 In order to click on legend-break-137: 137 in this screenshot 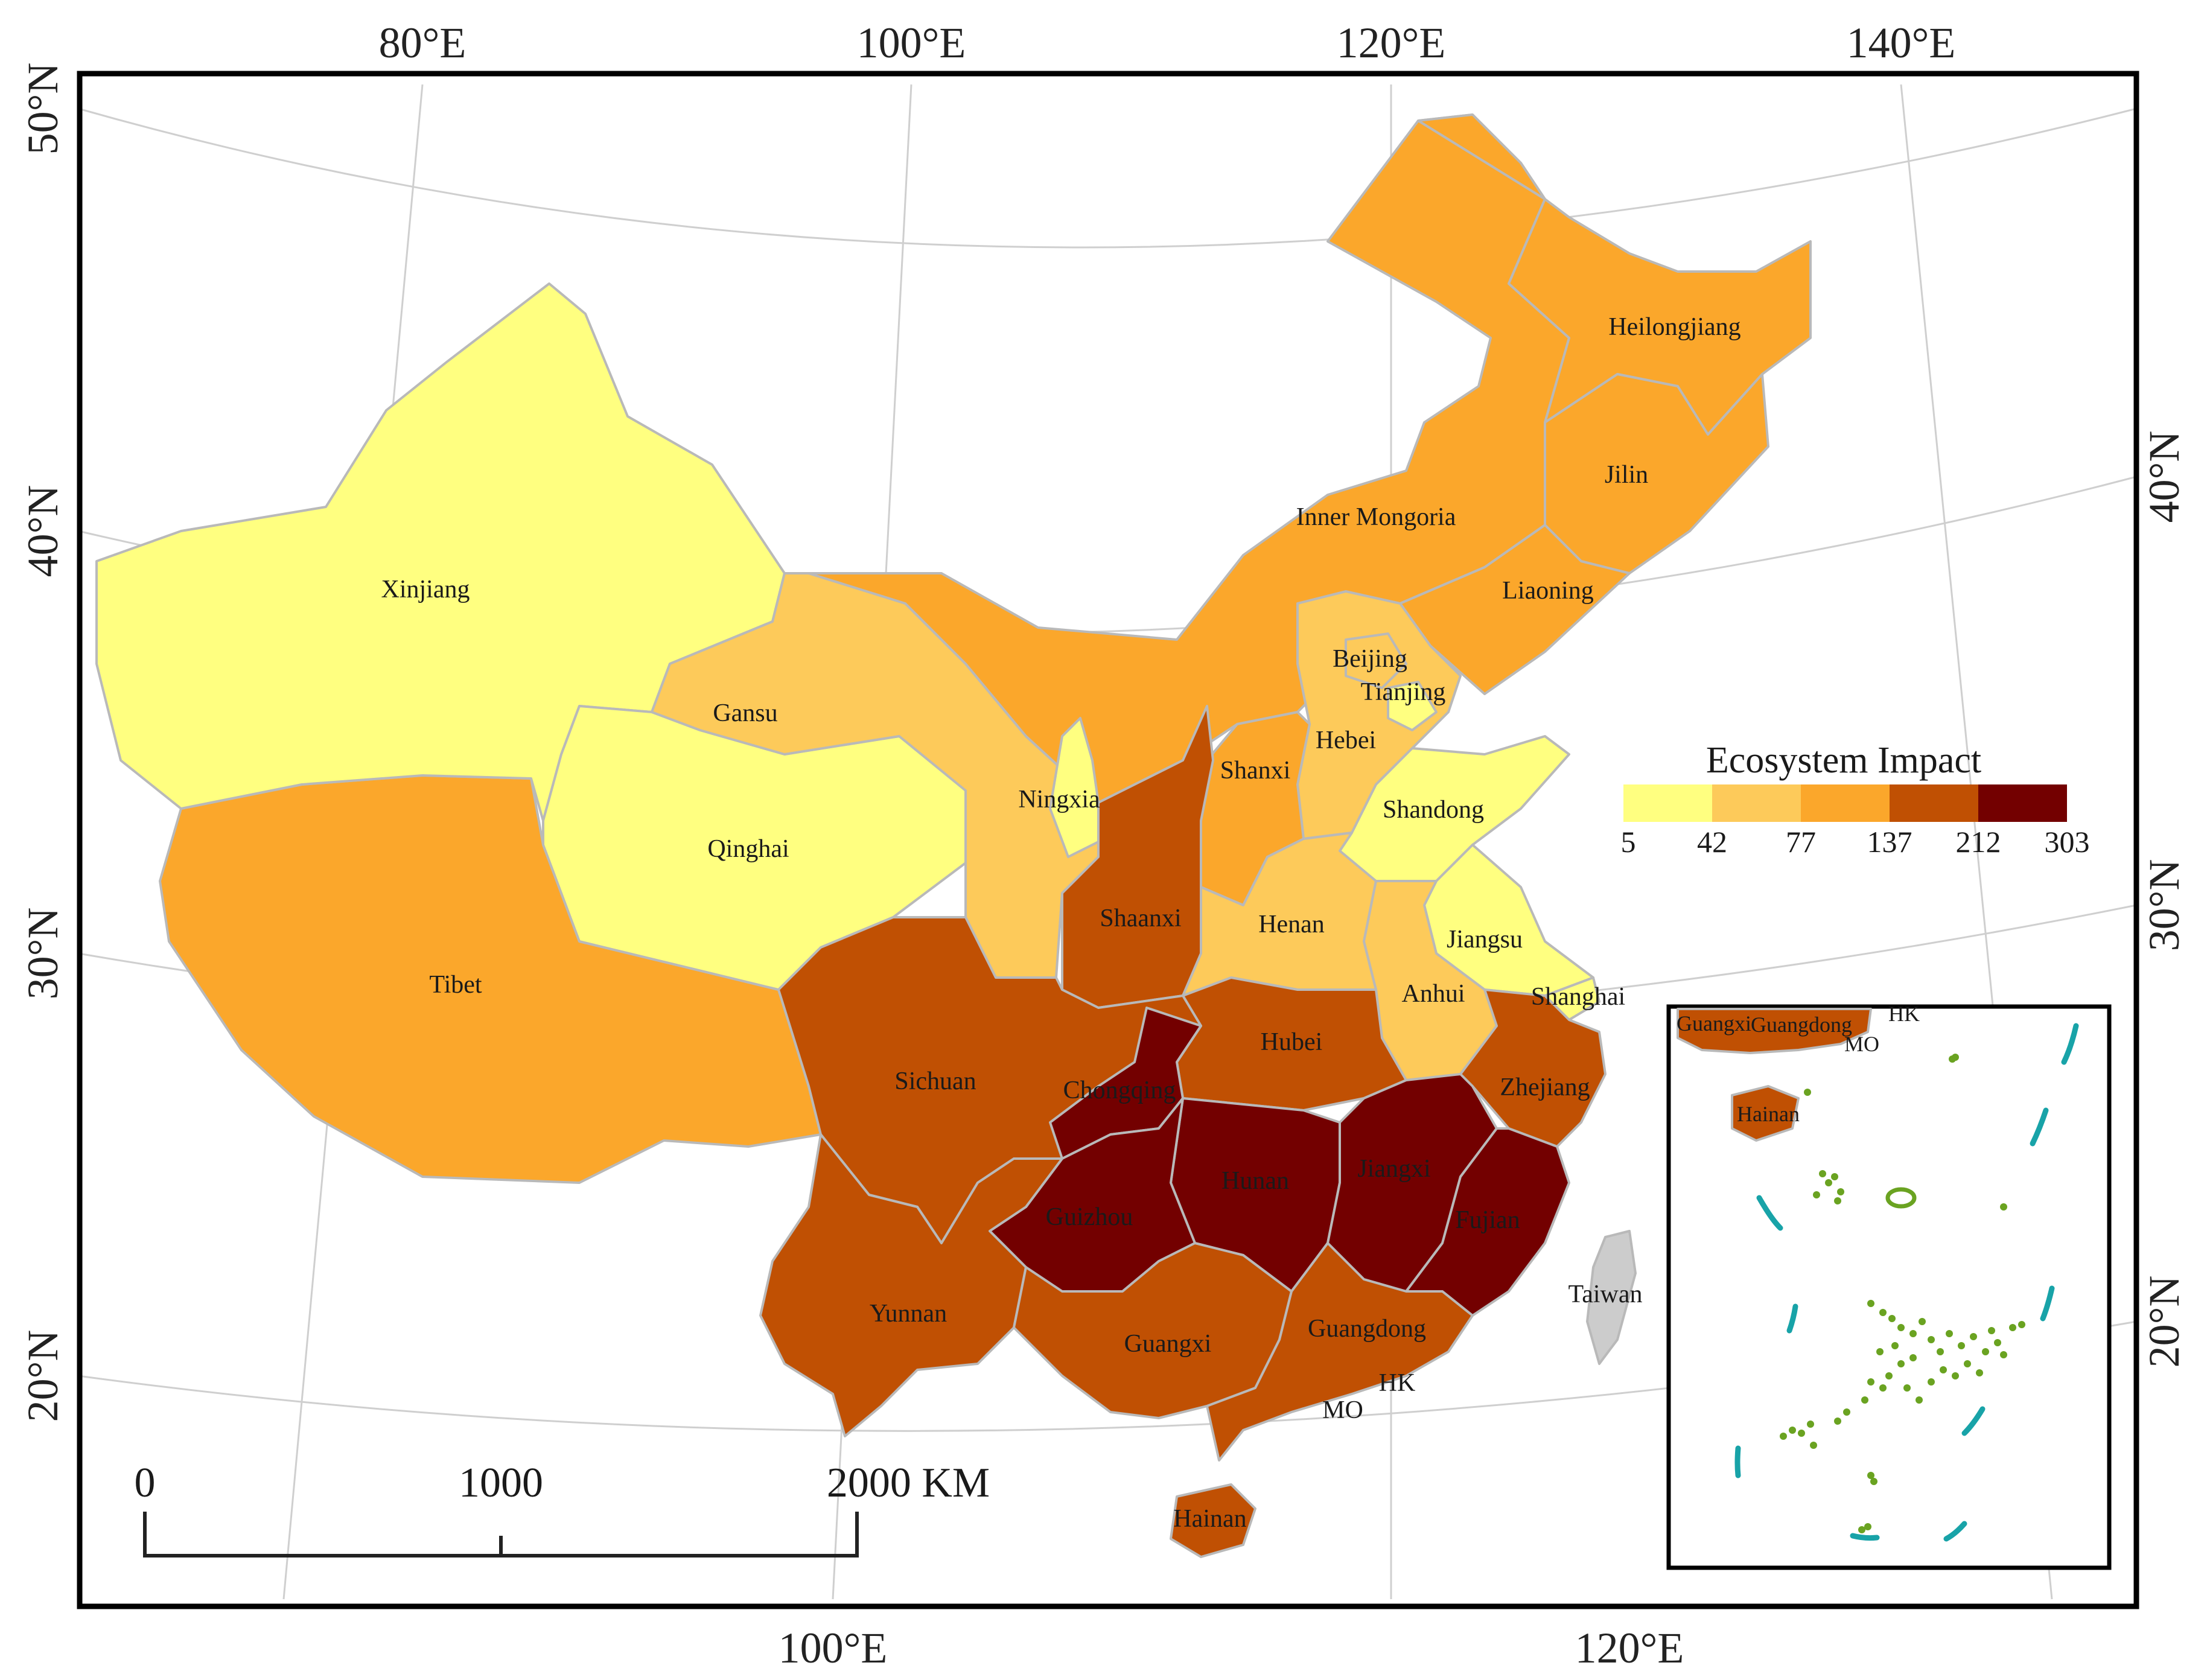, I will do `click(1889, 842)`.